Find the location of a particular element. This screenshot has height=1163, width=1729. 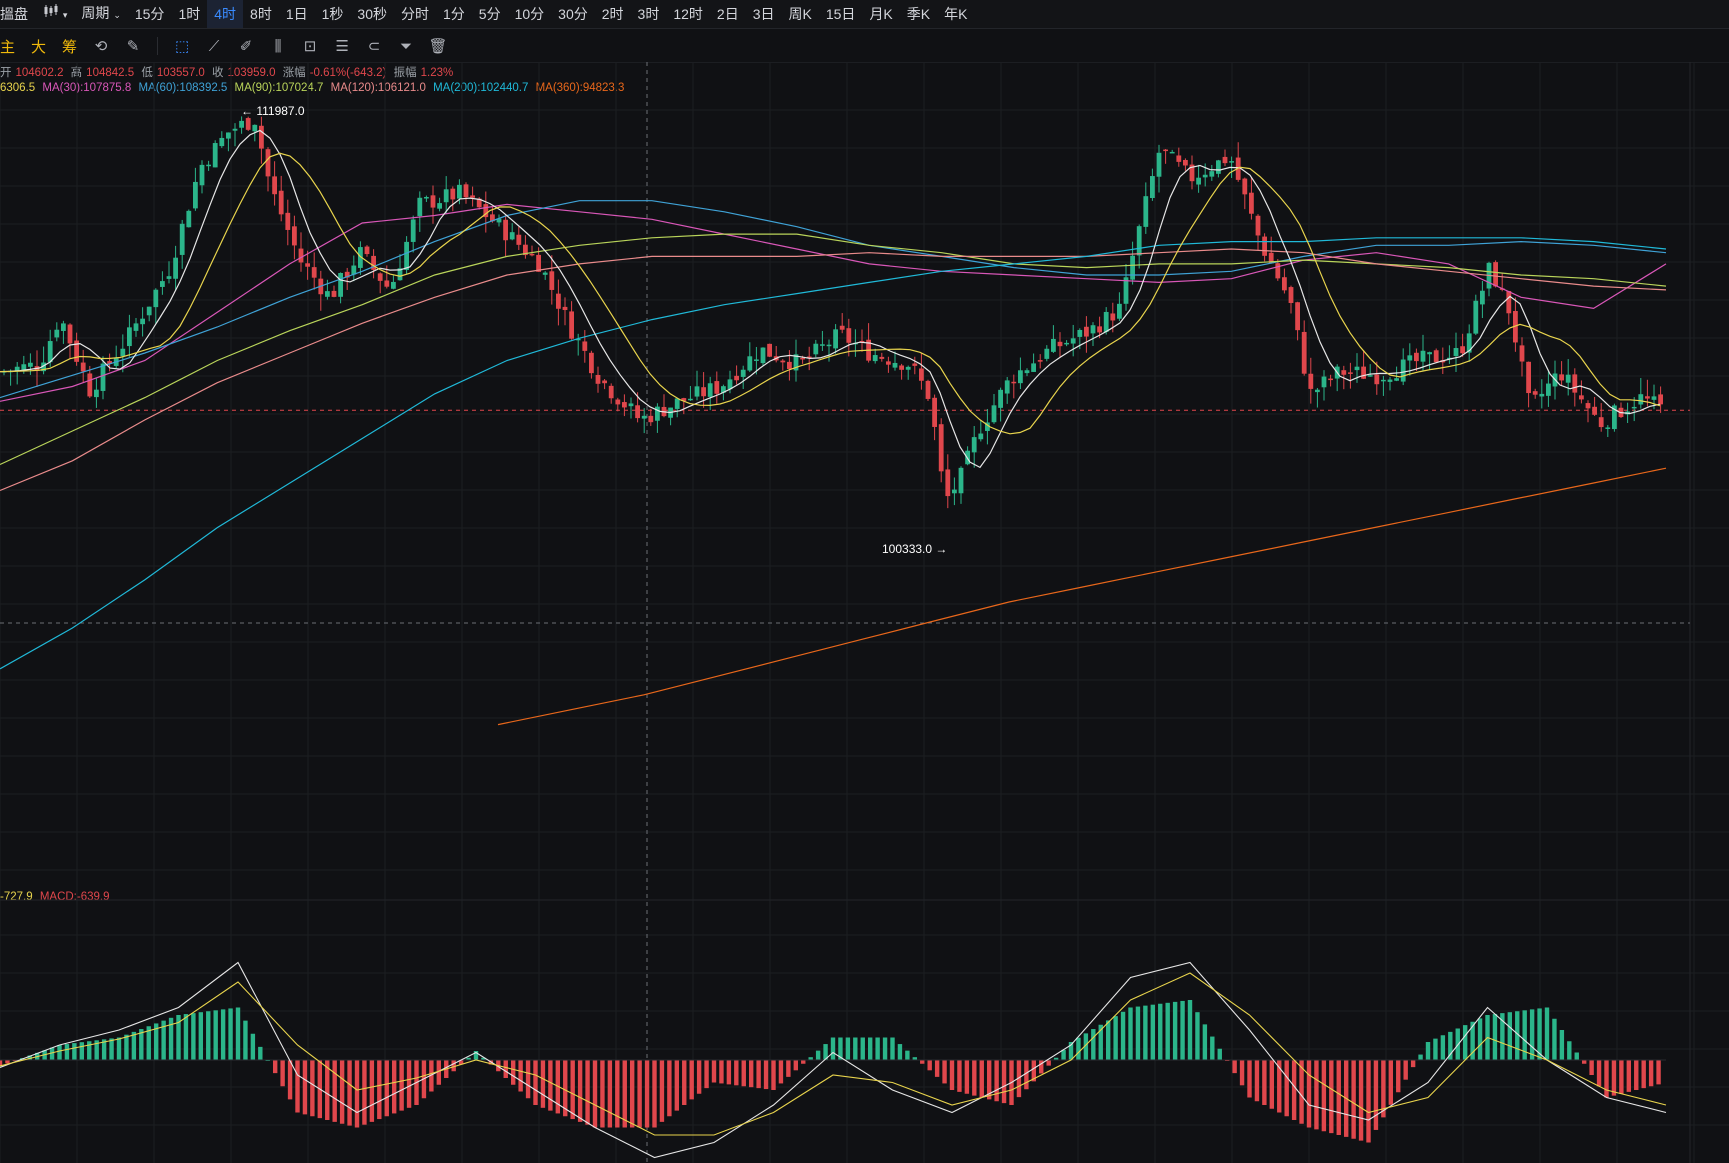

tab-interval-18: 15日 is located at coordinates (840, 14).